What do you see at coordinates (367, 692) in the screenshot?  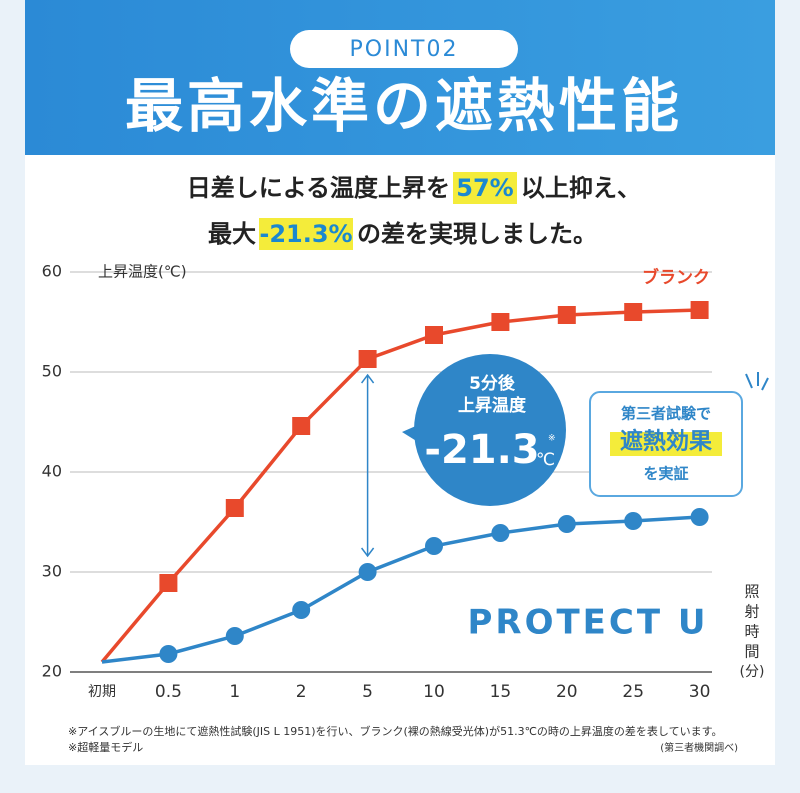 I see `x-tick-label: 5` at bounding box center [367, 692].